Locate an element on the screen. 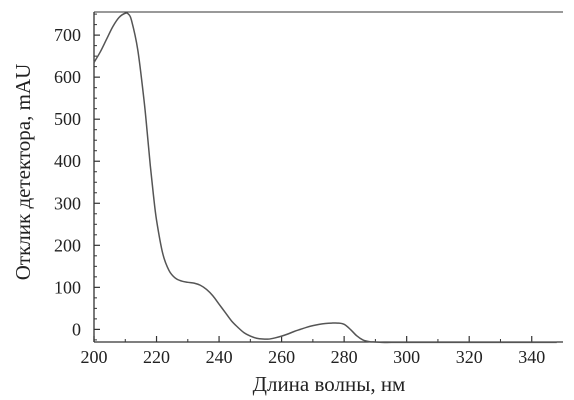  y-tick-label-200: 200 is located at coordinates (67, 245).